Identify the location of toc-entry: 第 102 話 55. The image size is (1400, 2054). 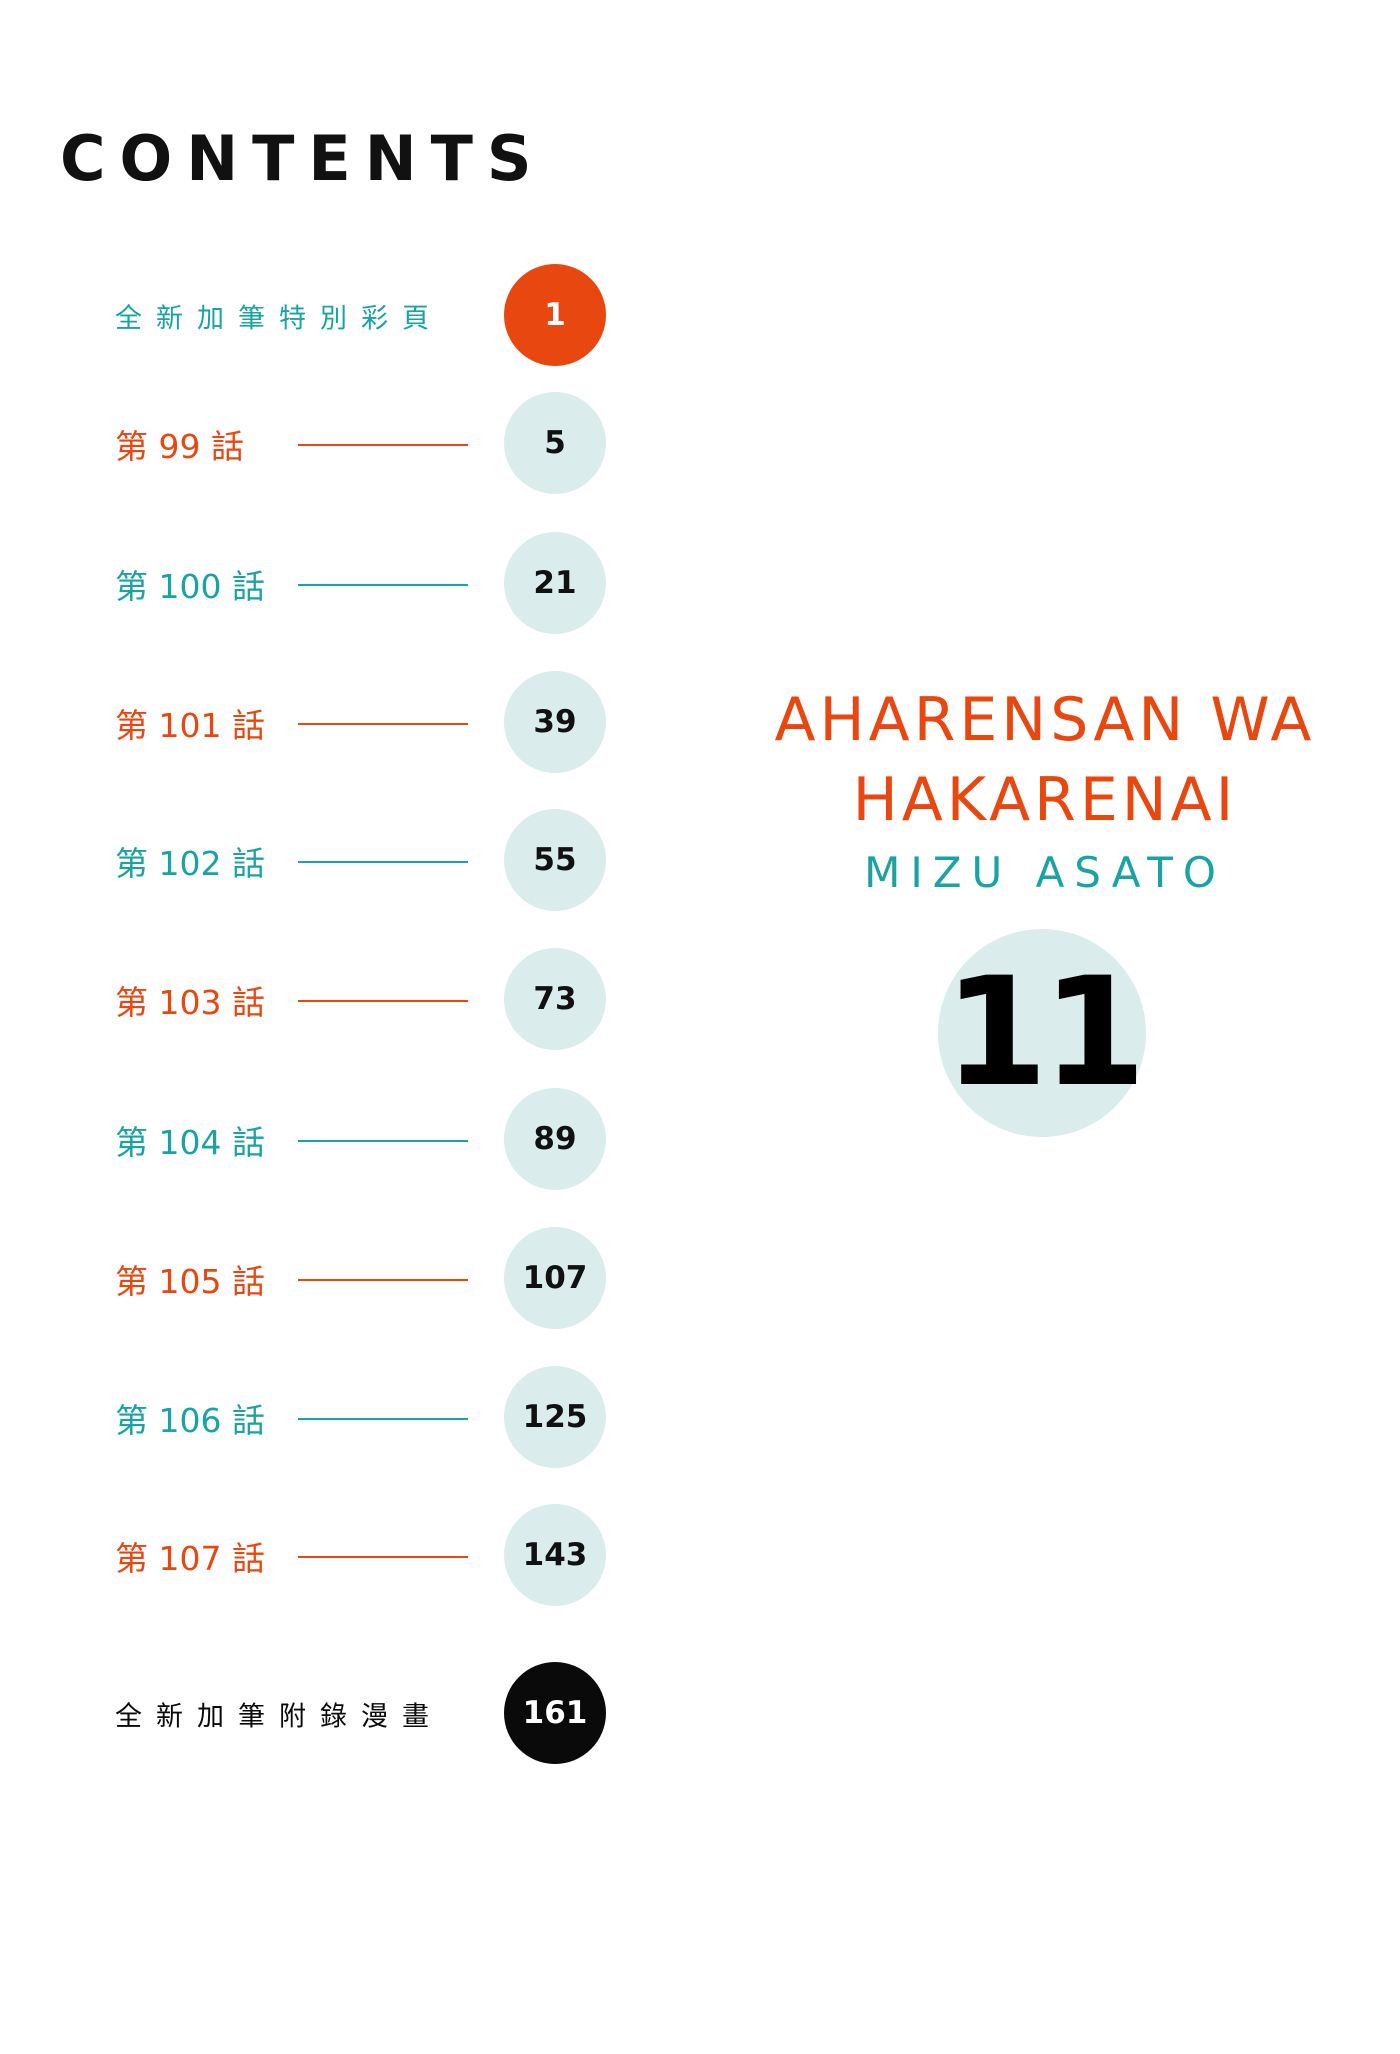
(350, 861).